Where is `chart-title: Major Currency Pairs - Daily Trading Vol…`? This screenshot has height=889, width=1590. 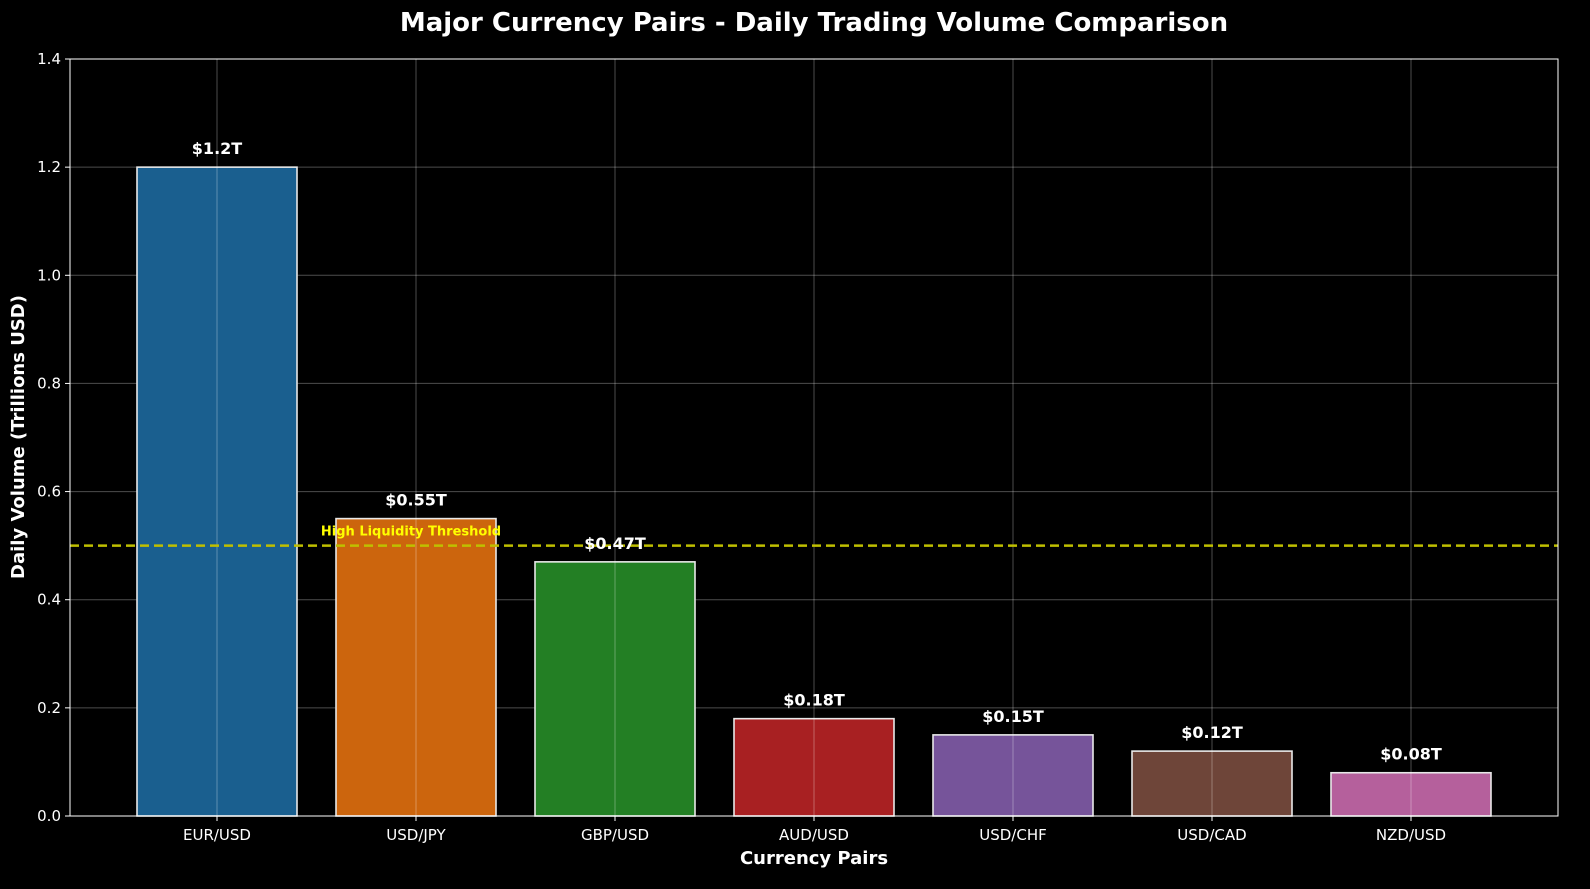
chart-title: Major Currency Pairs - Daily Trading Vol… is located at coordinates (814, 23).